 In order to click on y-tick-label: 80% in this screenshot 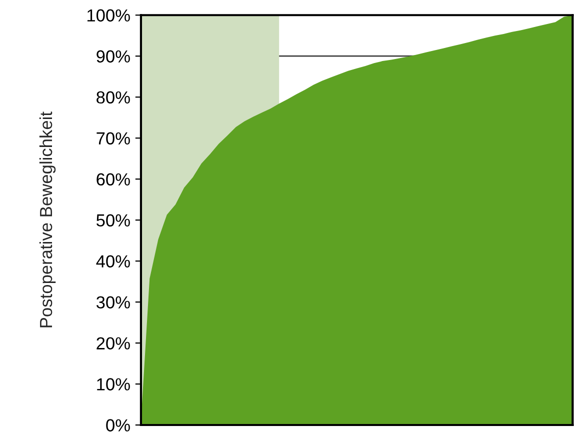, I will do `click(113, 97)`.